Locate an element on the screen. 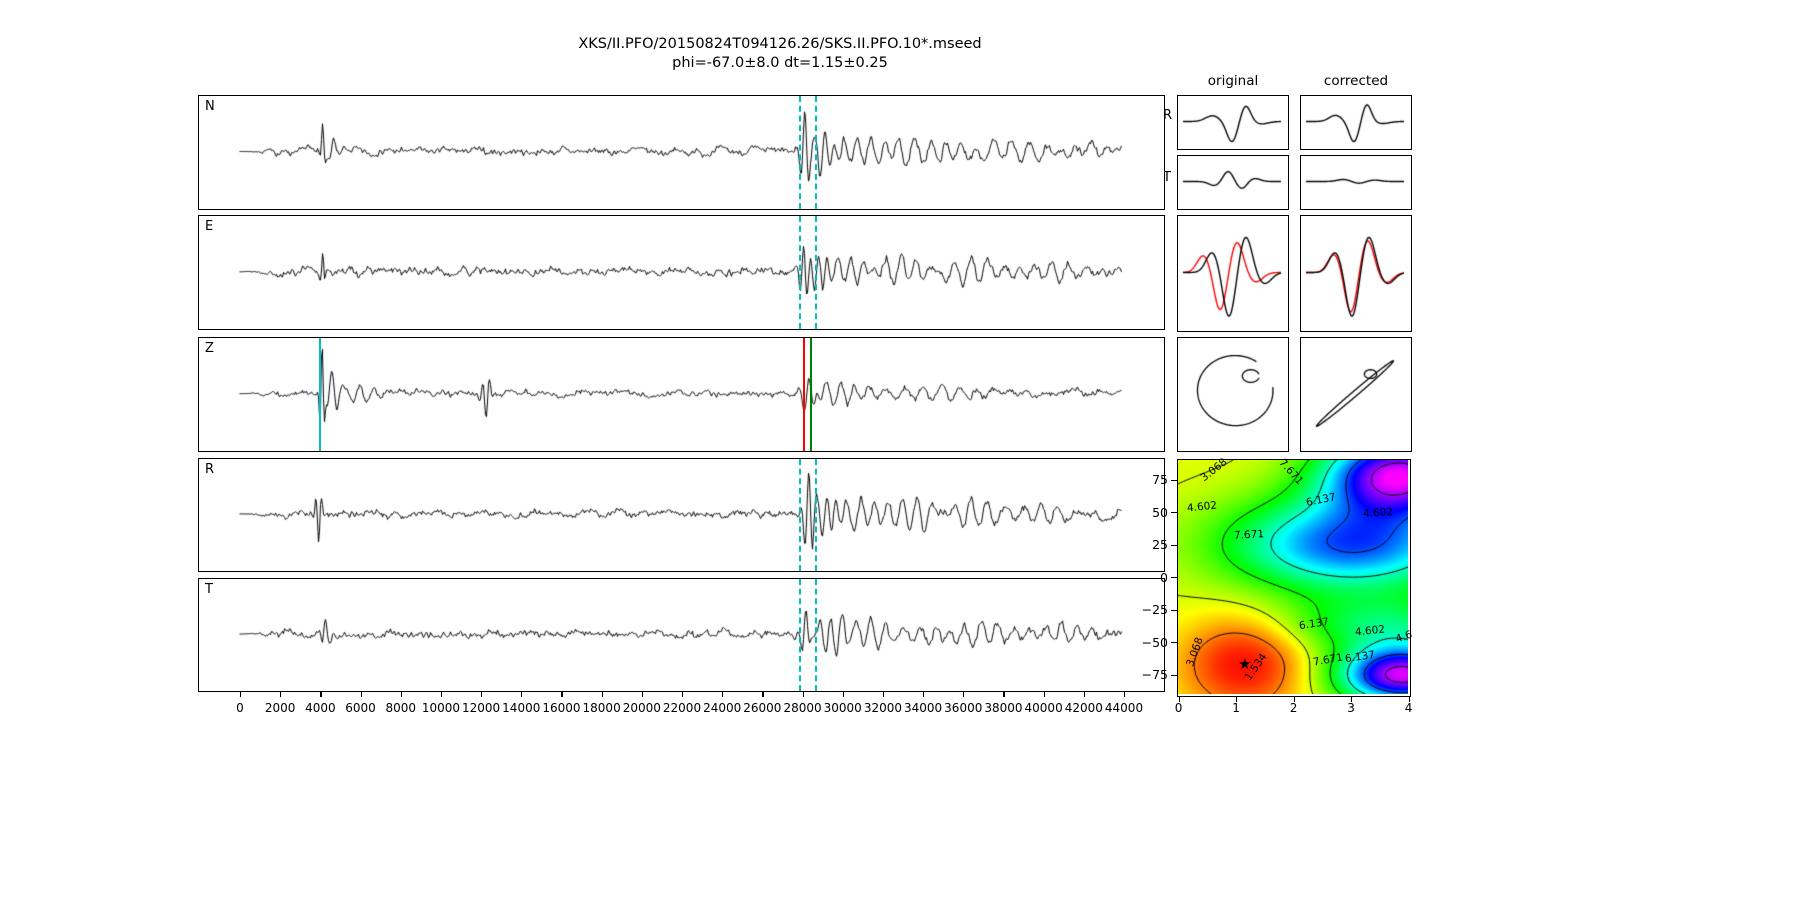 The width and height of the screenshot is (1800, 900). energy-x-tick-label: 3 is located at coordinates (1351, 708).